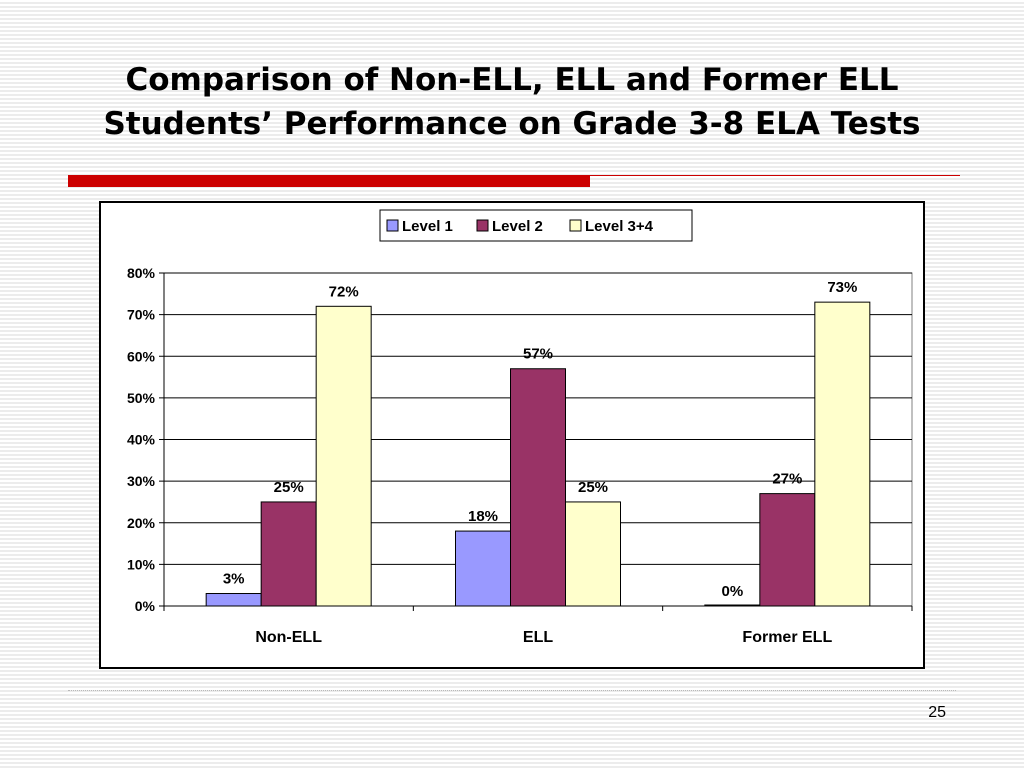 This screenshot has width=1024, height=768. I want to click on y-tick-label: 60%, so click(141, 356).